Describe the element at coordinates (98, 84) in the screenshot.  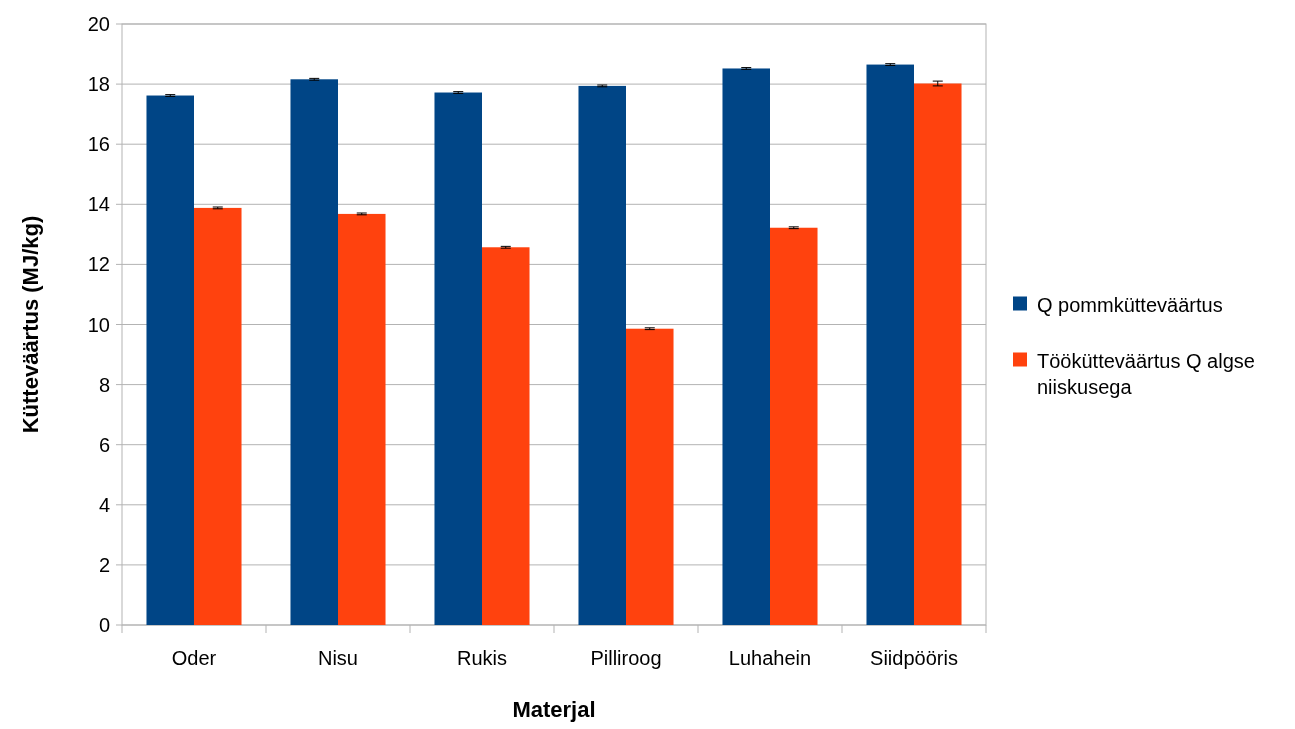
I see `y-tick-label: 18` at that location.